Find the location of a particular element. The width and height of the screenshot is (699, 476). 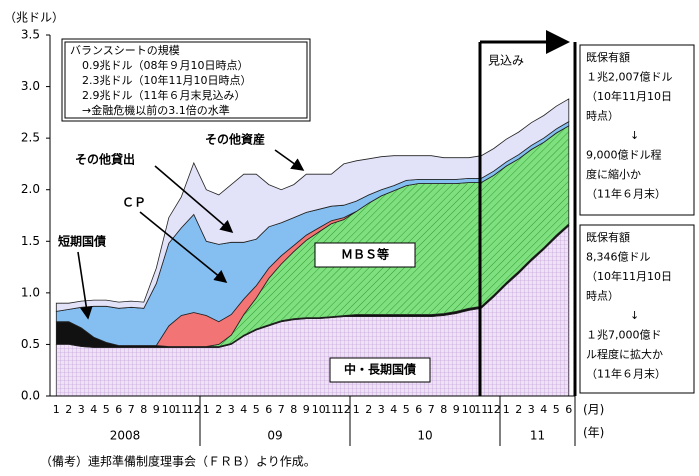

right-box-line: ル程度に拡大か is located at coordinates (624, 354).